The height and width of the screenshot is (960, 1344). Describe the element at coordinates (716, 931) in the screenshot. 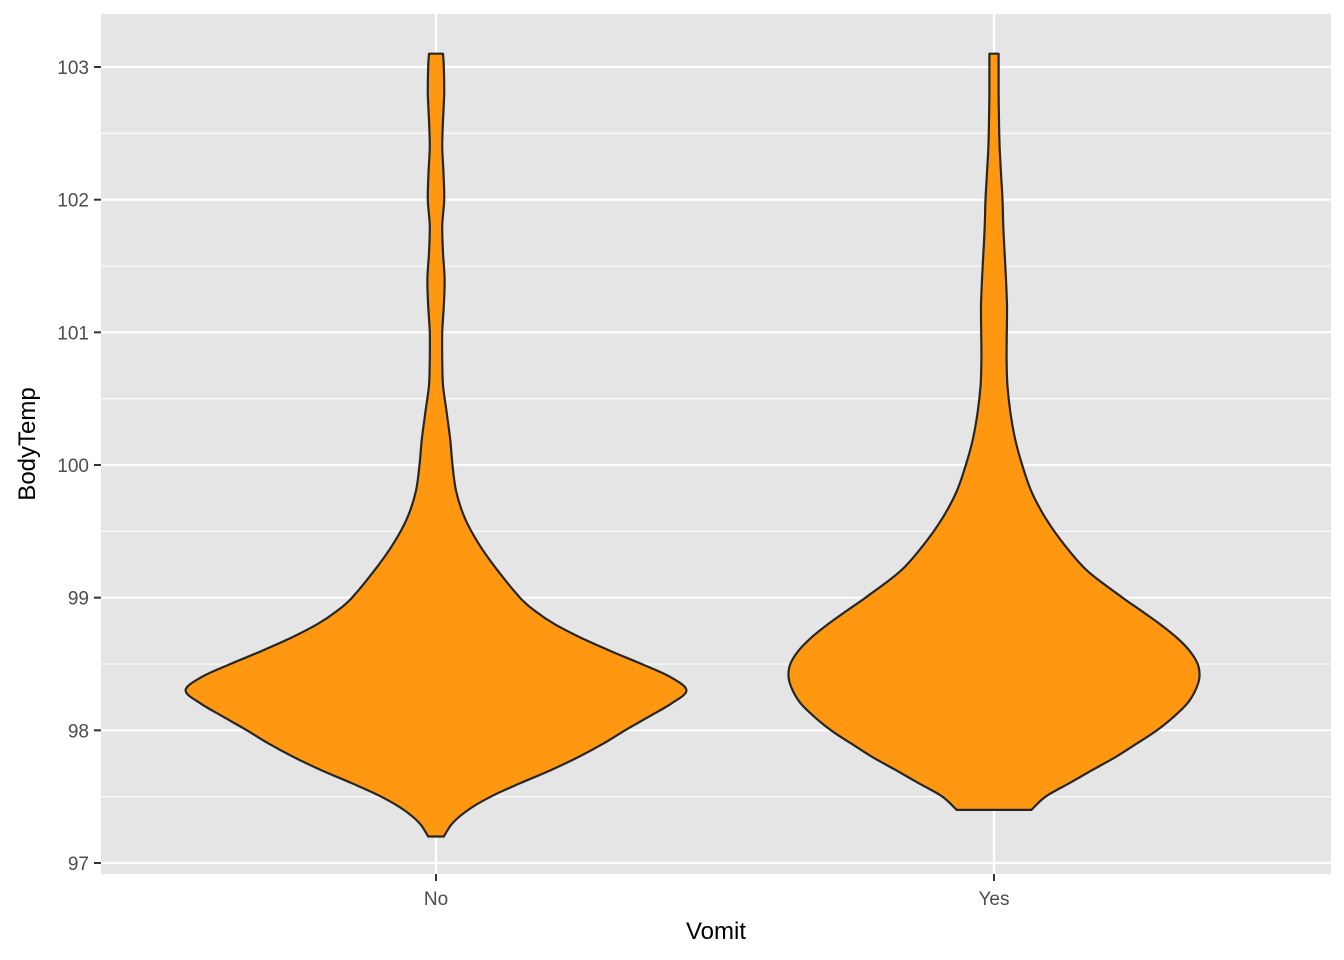

I see `x-axis-title: Vomit` at that location.